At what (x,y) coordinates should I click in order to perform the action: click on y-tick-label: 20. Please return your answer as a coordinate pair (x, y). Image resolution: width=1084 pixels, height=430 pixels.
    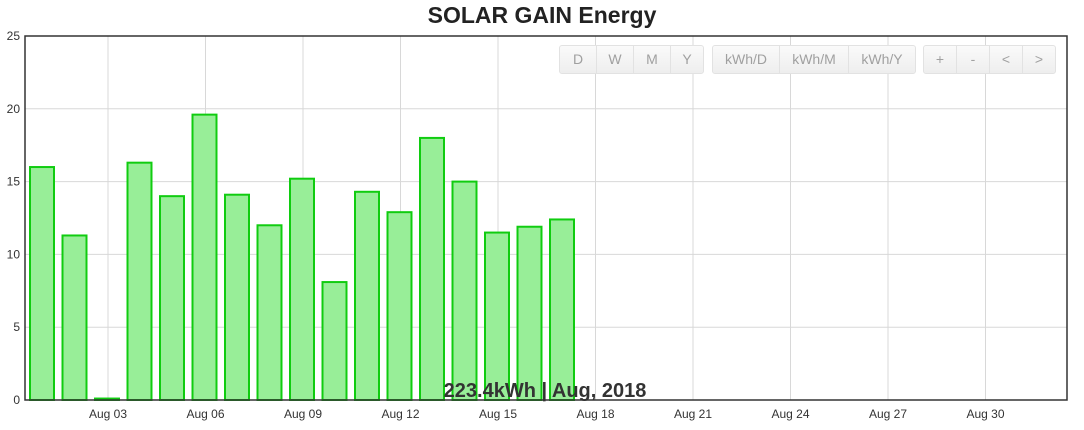
    Looking at the image, I should click on (14, 109).